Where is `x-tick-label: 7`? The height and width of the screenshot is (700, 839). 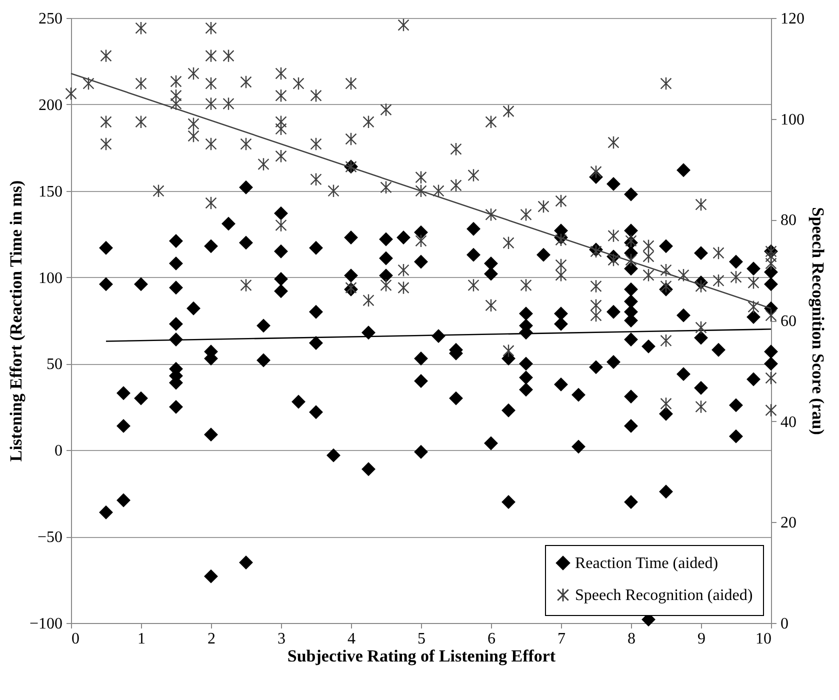
x-tick-label: 7 is located at coordinates (562, 639).